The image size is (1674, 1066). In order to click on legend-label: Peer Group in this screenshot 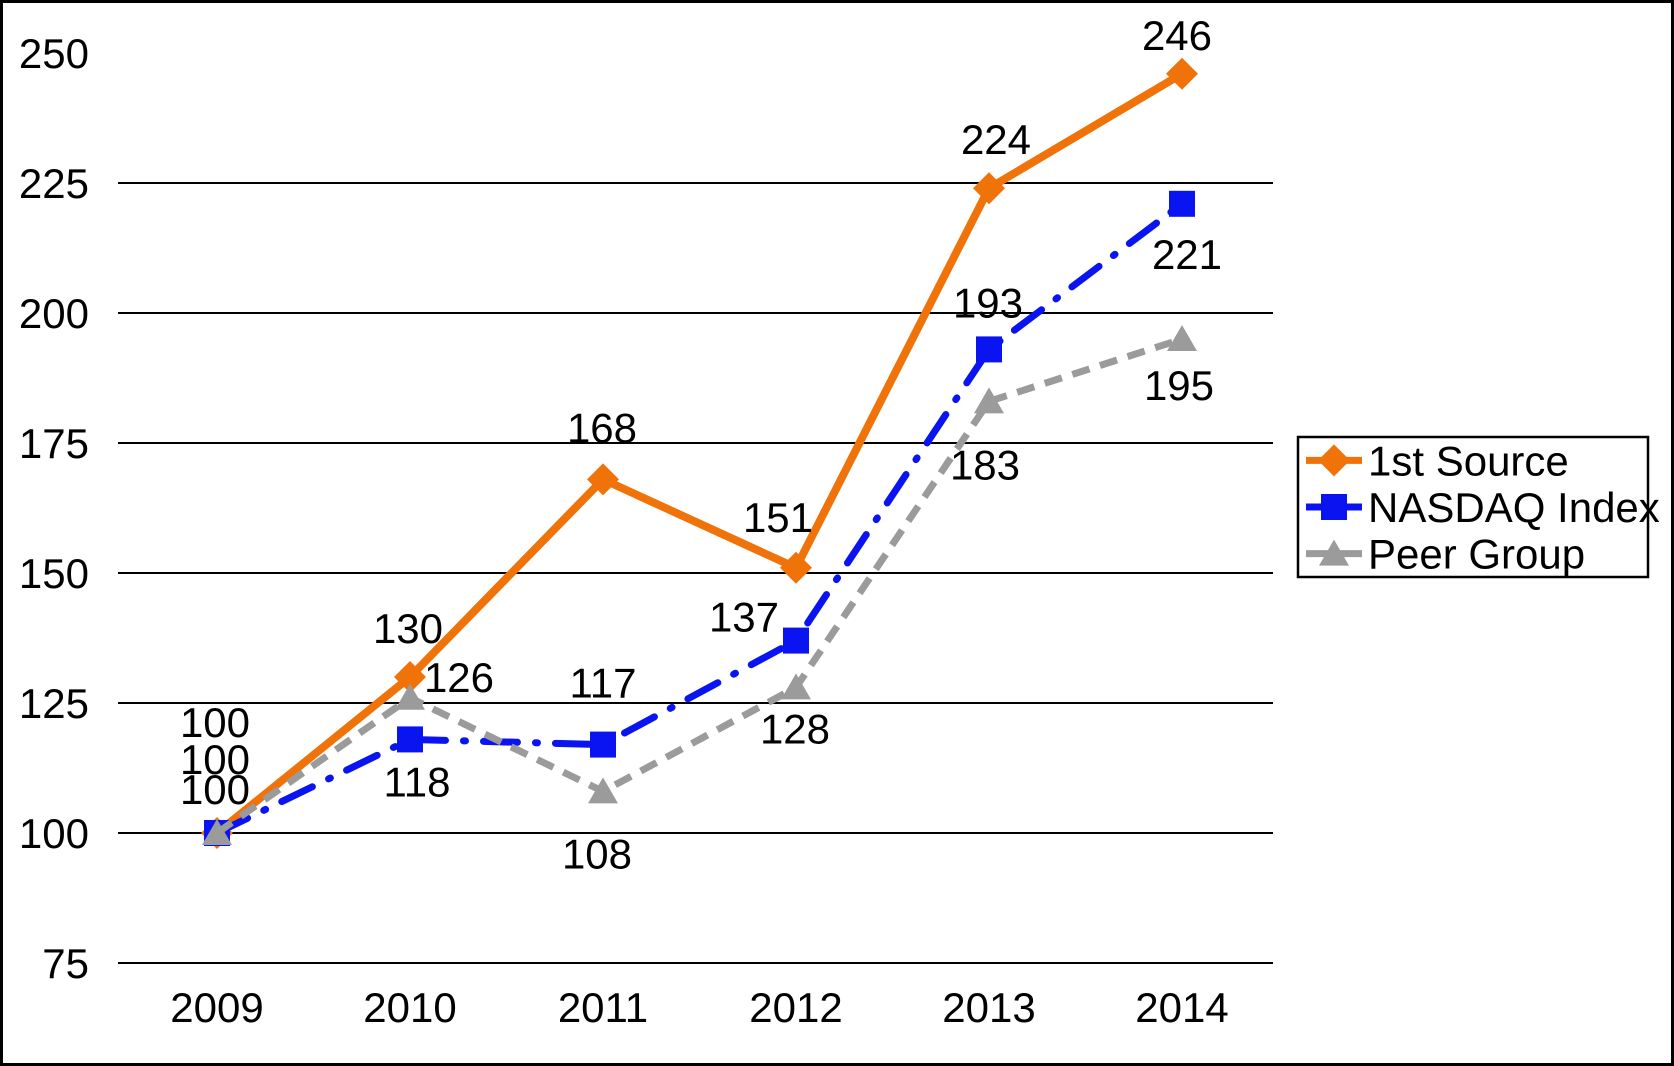, I will do `click(1476, 554)`.